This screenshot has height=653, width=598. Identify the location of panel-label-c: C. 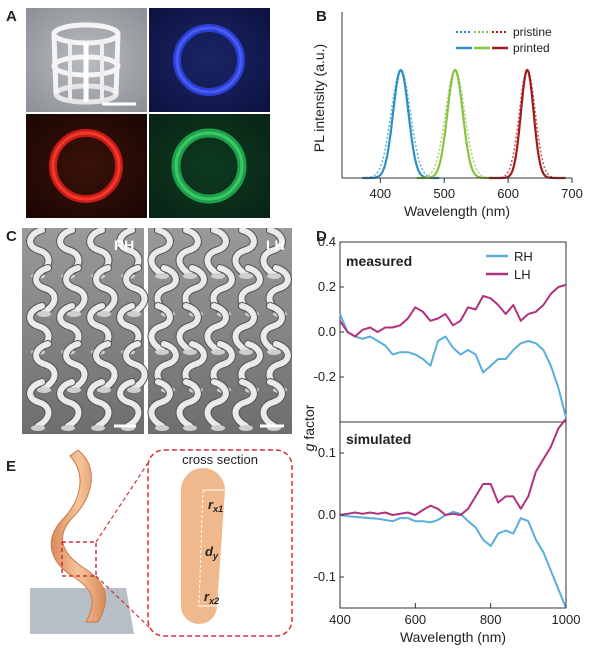
(11, 236).